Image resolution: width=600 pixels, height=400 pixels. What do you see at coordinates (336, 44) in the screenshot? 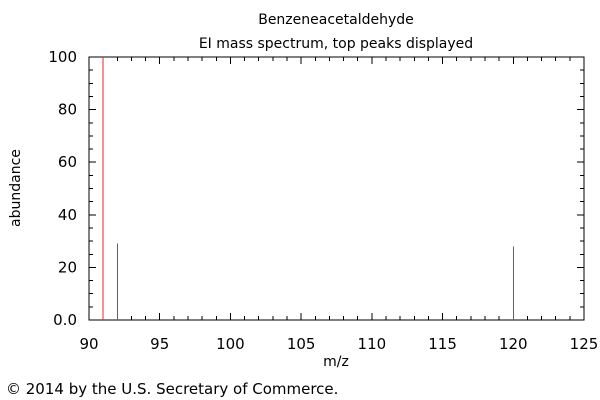
I see `chart-subtitle: EI mass spectrum, top peaks displayed` at bounding box center [336, 44].